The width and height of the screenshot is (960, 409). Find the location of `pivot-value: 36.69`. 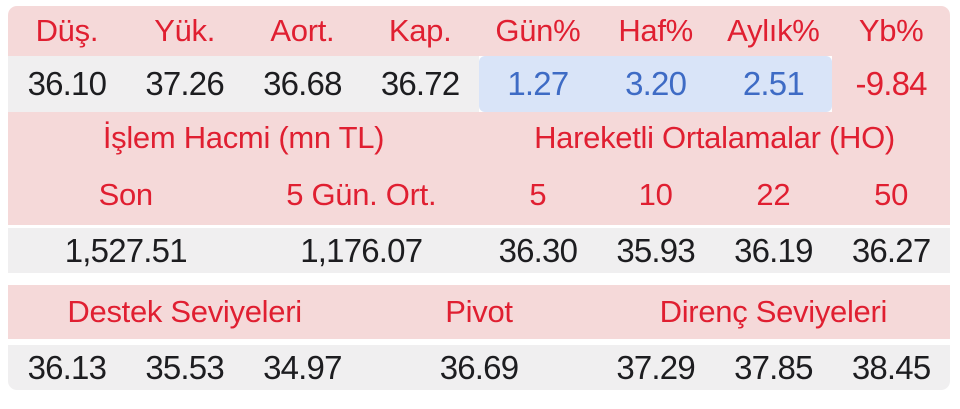

pivot-value: 36.69 is located at coordinates (479, 367).